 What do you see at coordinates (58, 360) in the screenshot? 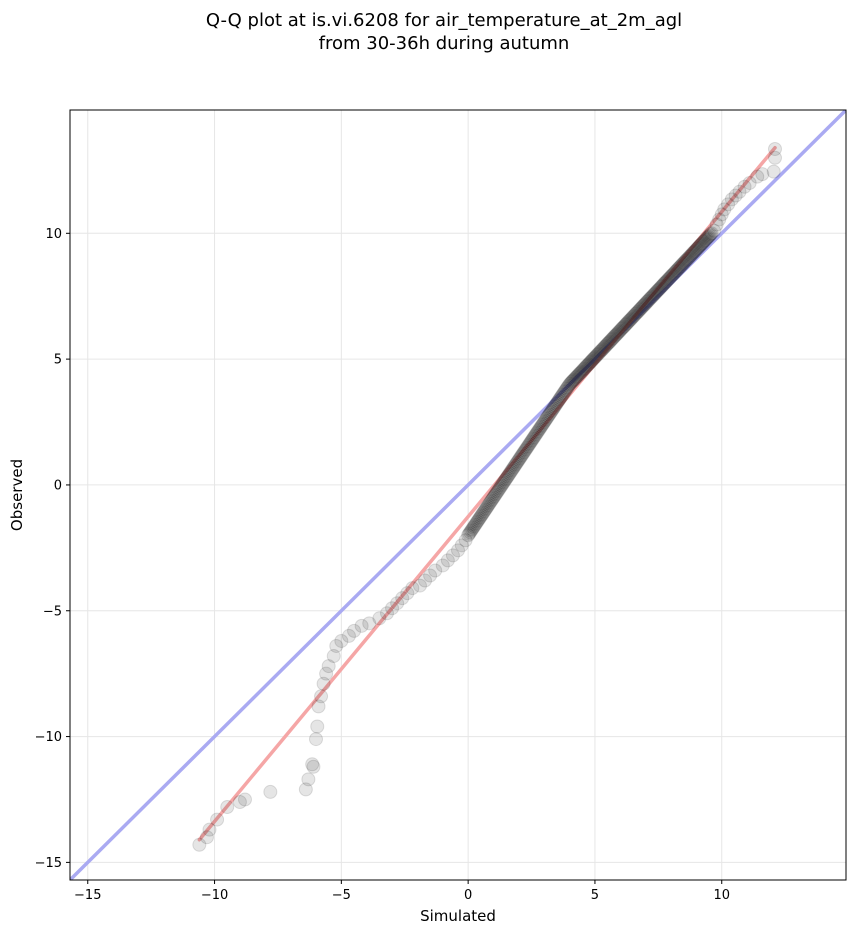
I see `y-tick-label: 5` at bounding box center [58, 360].